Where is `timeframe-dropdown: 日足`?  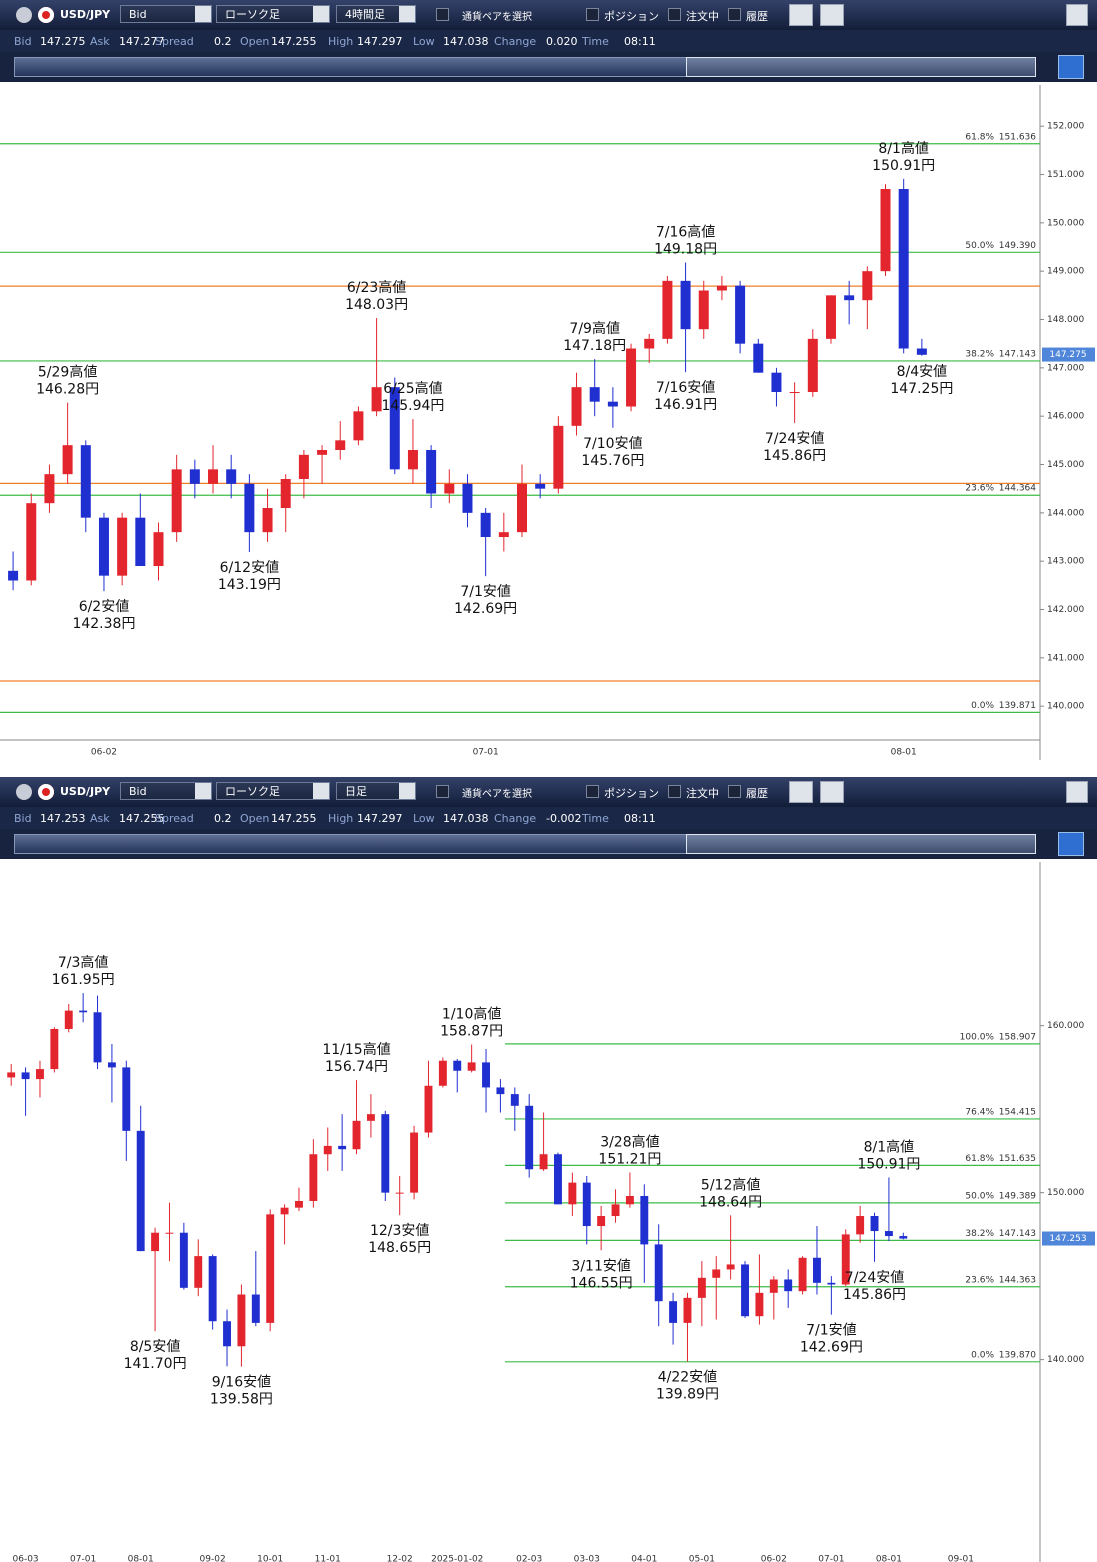 timeframe-dropdown: 日足 is located at coordinates (376, 791).